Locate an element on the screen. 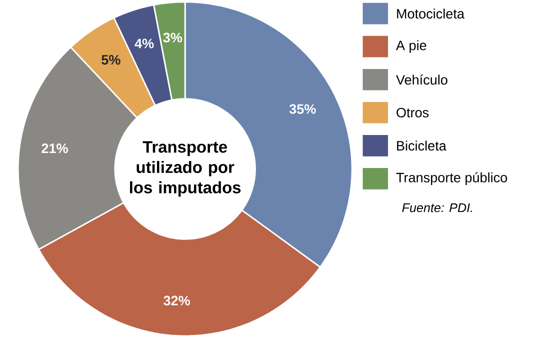  text: Transporte utilizado por los imputados is located at coordinates (185, 169).